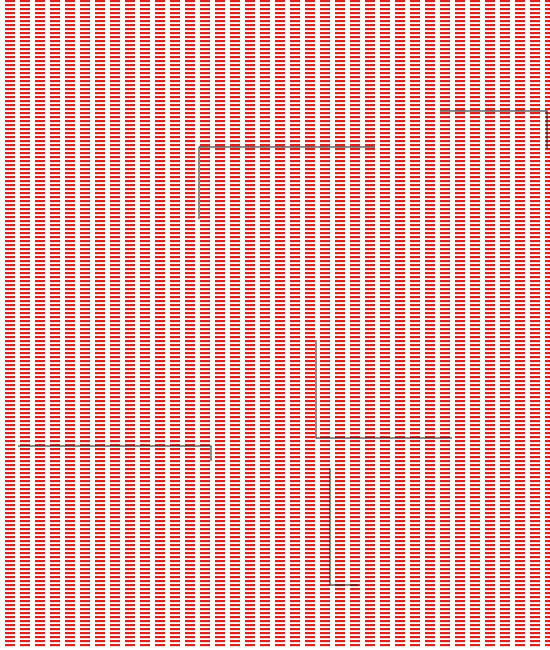  What do you see at coordinates (286, 182) in the screenshot?
I see `segment-upper-left` at bounding box center [286, 182].